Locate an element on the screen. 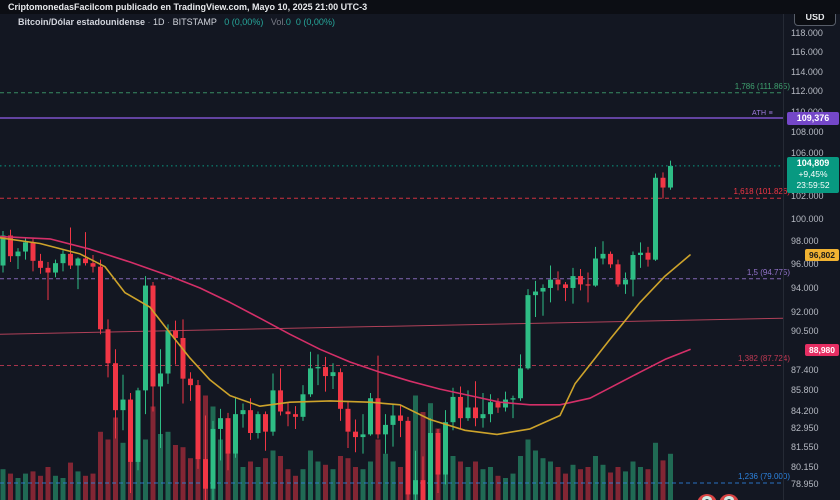  ath-price-label: 109,376 is located at coordinates (813, 118).